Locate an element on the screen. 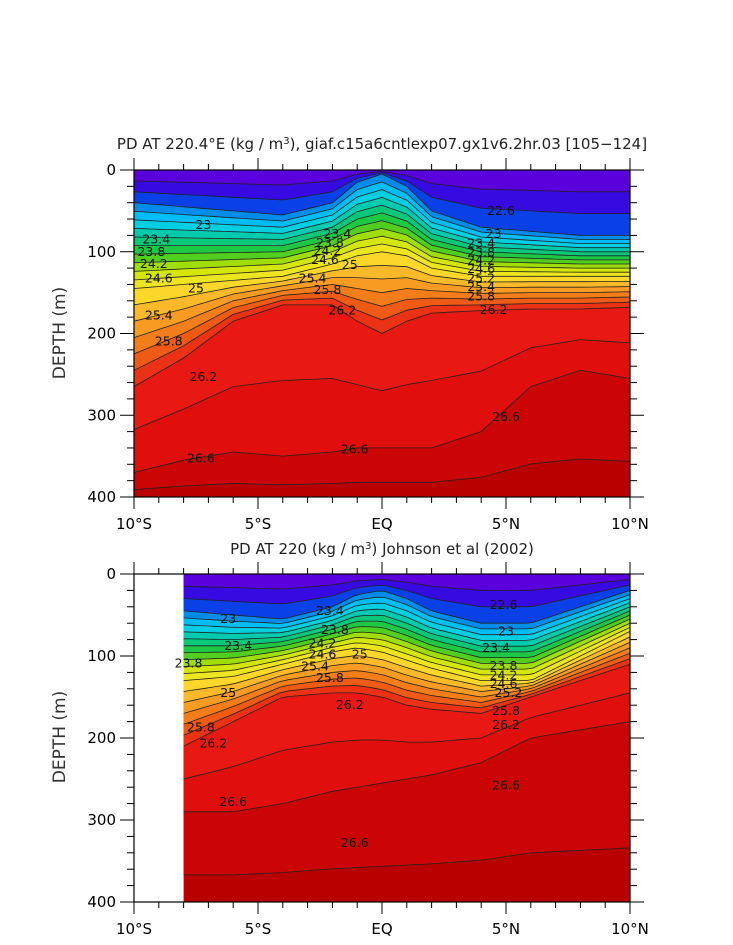 The width and height of the screenshot is (733, 945). x-tick-label: 10°S is located at coordinates (134, 524).